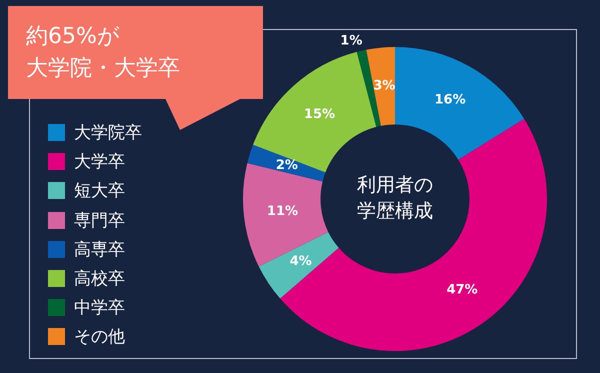 The image size is (600, 373). What do you see at coordinates (99, 337) in the screenshot?
I see `legend-label: その他` at bounding box center [99, 337].